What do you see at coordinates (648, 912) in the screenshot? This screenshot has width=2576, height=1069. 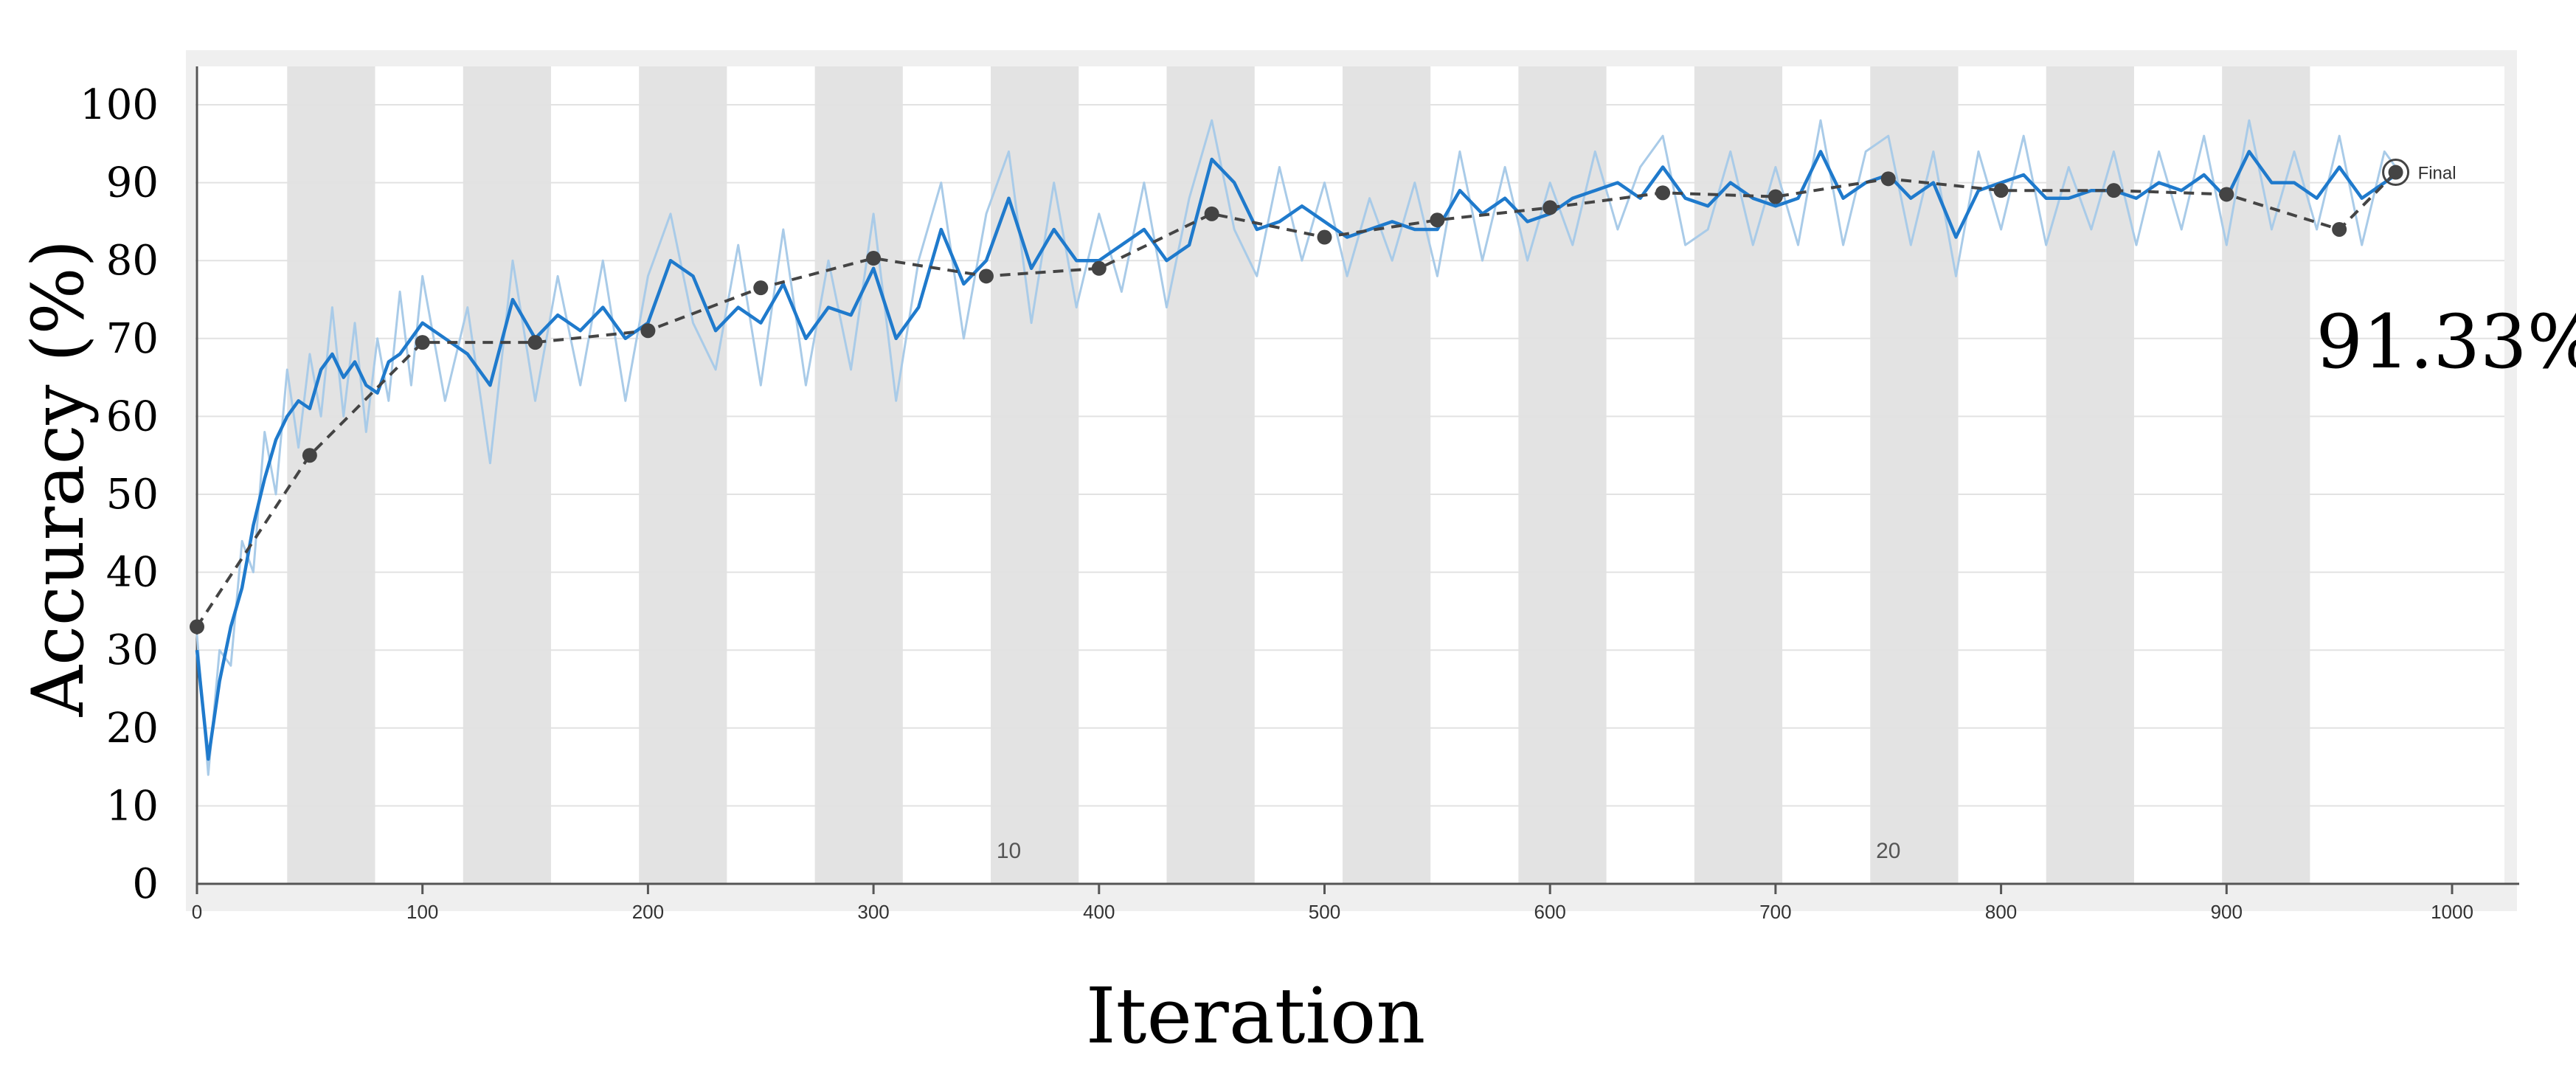 I see `x-tick-label: 200` at bounding box center [648, 912].